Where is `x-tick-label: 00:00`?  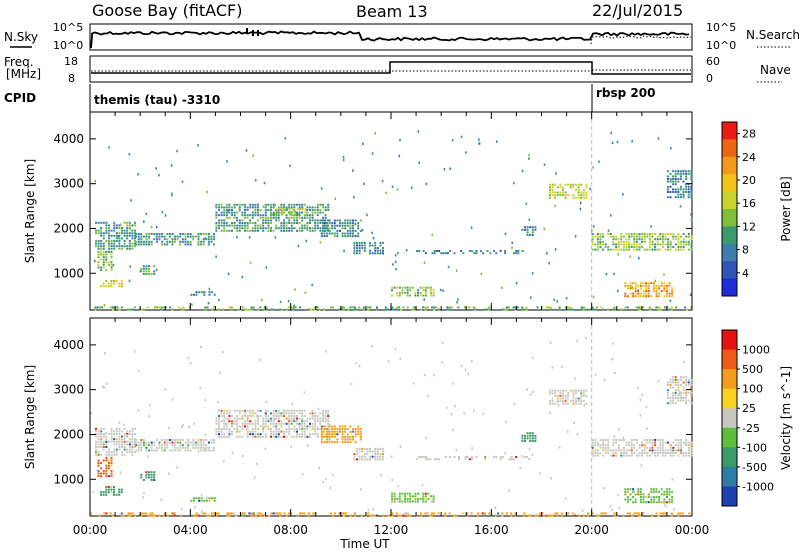 x-tick-label: 00:00 is located at coordinates (692, 530).